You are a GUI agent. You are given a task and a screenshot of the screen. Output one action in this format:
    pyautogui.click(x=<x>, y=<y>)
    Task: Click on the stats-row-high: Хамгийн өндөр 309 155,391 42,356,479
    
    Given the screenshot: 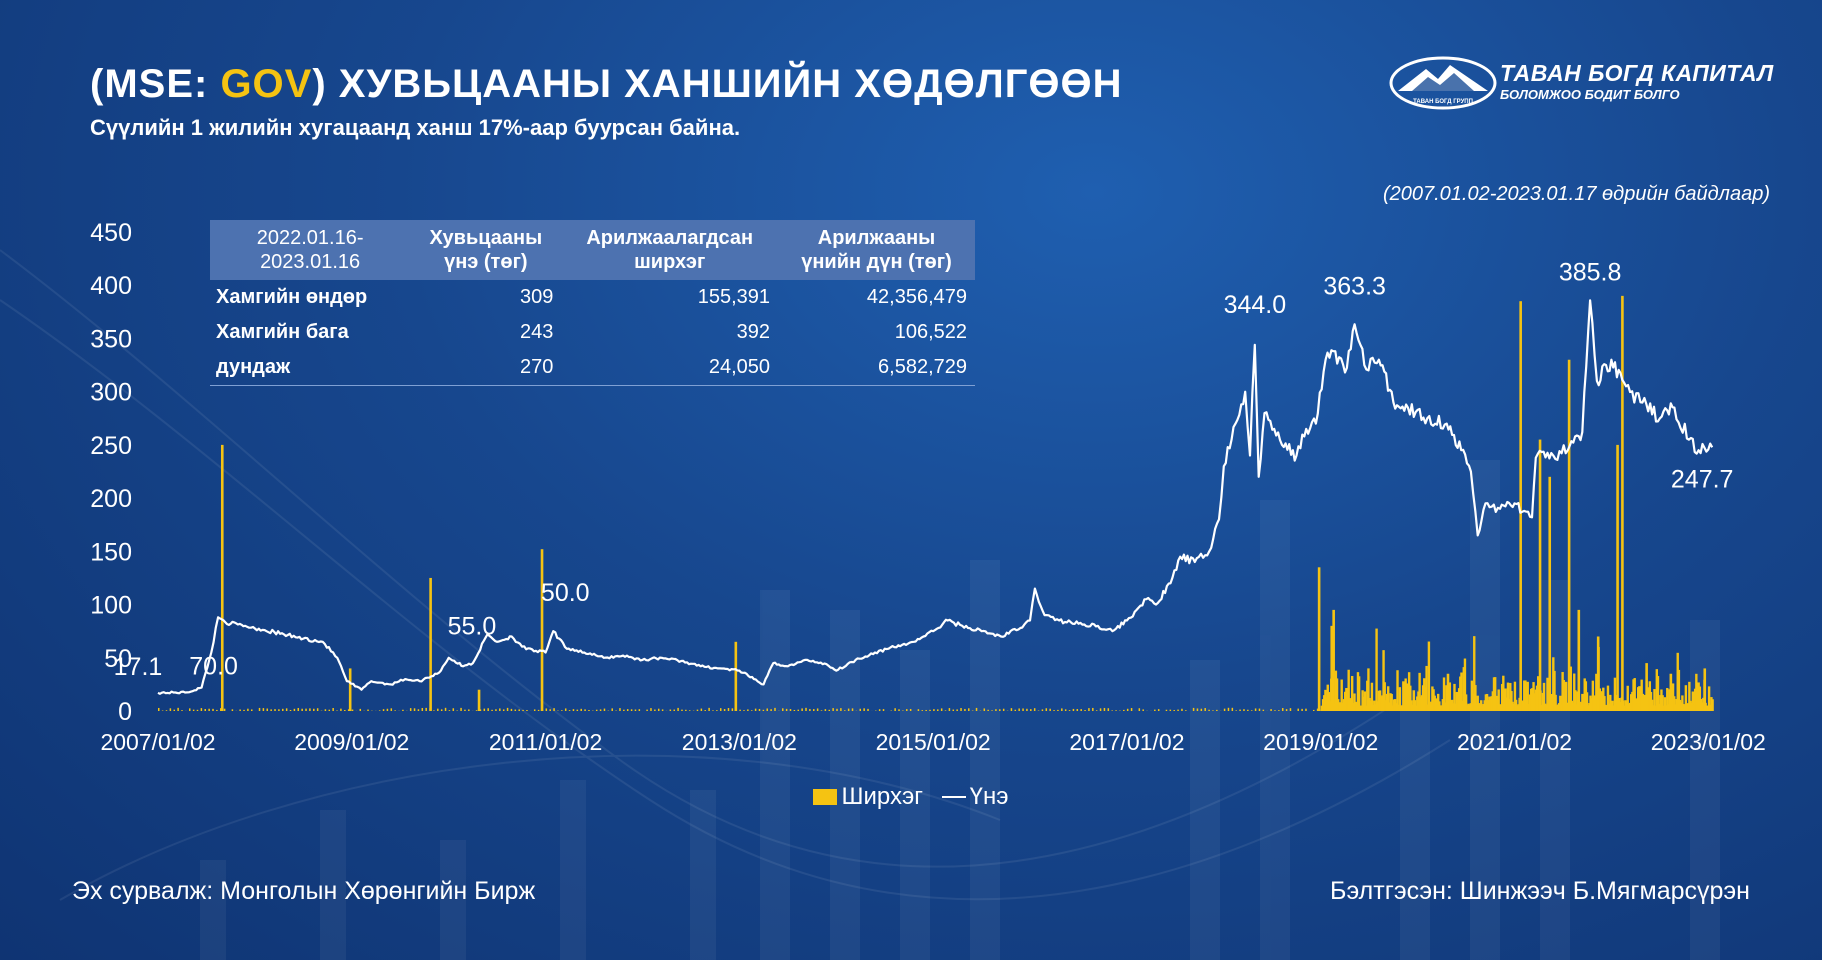 What is the action you would take?
    pyautogui.click(x=592, y=297)
    